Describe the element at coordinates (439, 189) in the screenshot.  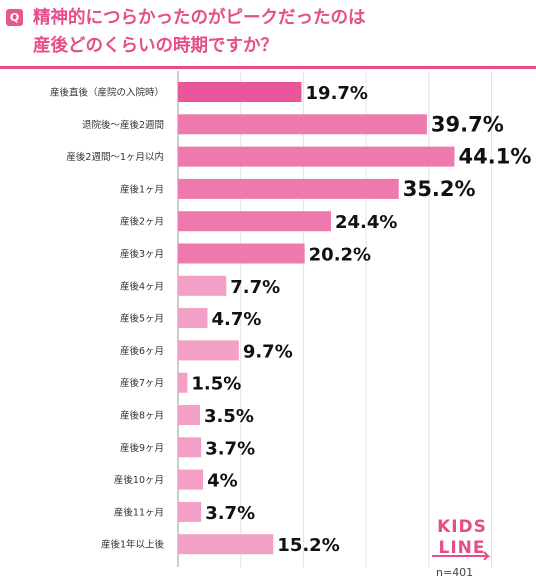
I see `value-label: 35.2%` at that location.